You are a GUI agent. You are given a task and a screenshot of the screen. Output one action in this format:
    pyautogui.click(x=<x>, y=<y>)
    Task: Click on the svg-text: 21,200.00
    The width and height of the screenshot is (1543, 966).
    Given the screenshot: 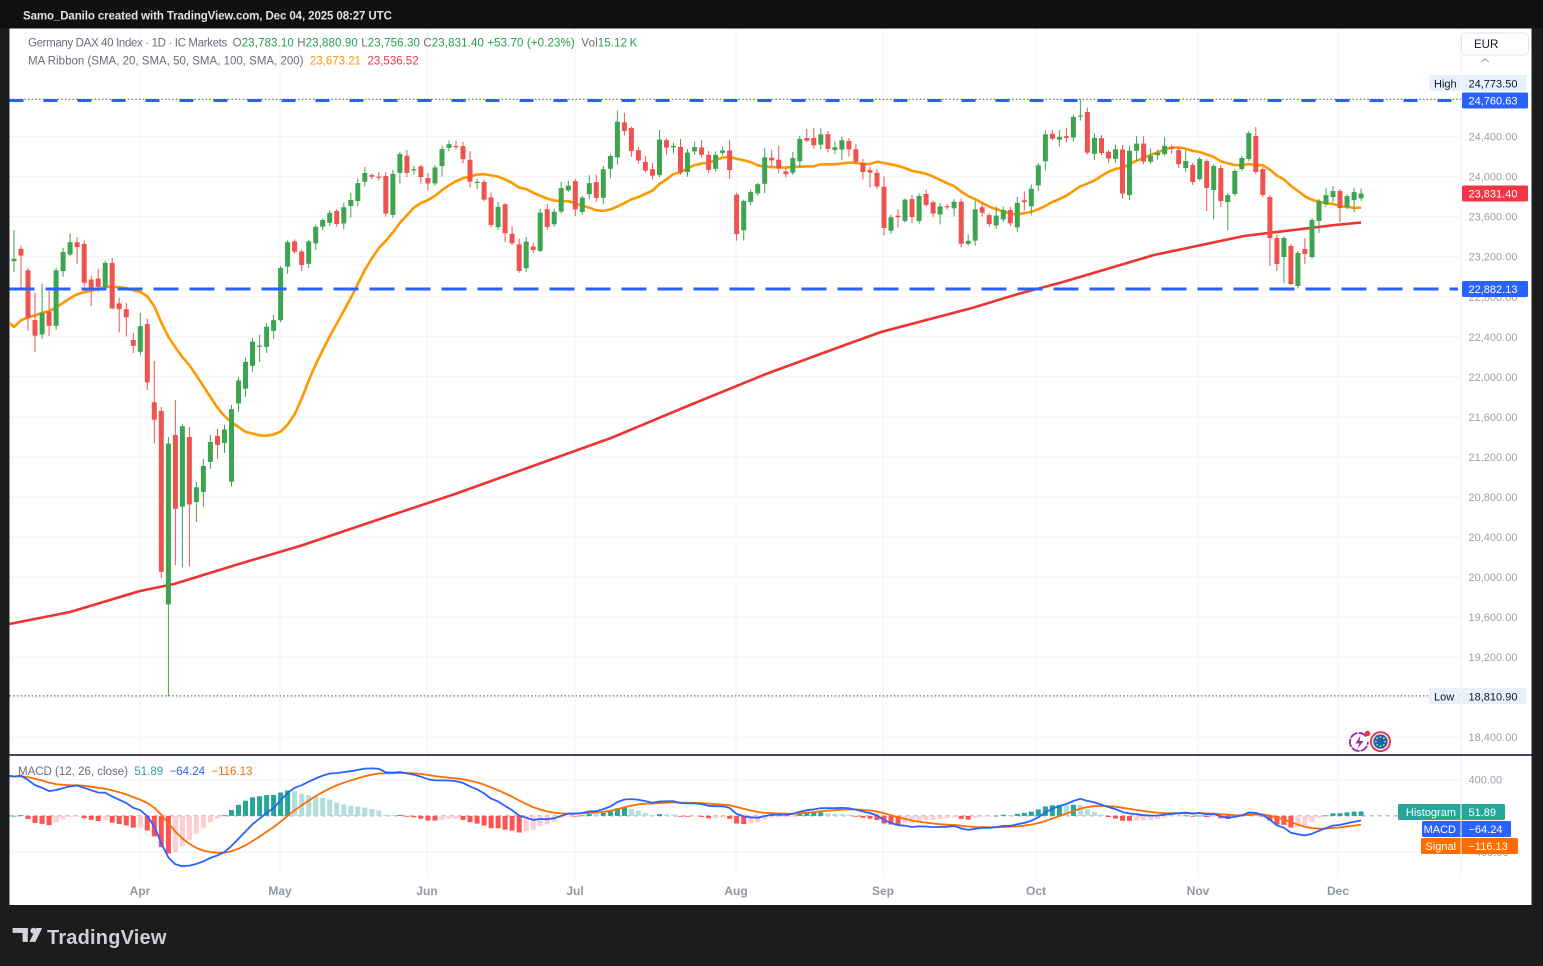 What is the action you would take?
    pyautogui.click(x=1493, y=458)
    